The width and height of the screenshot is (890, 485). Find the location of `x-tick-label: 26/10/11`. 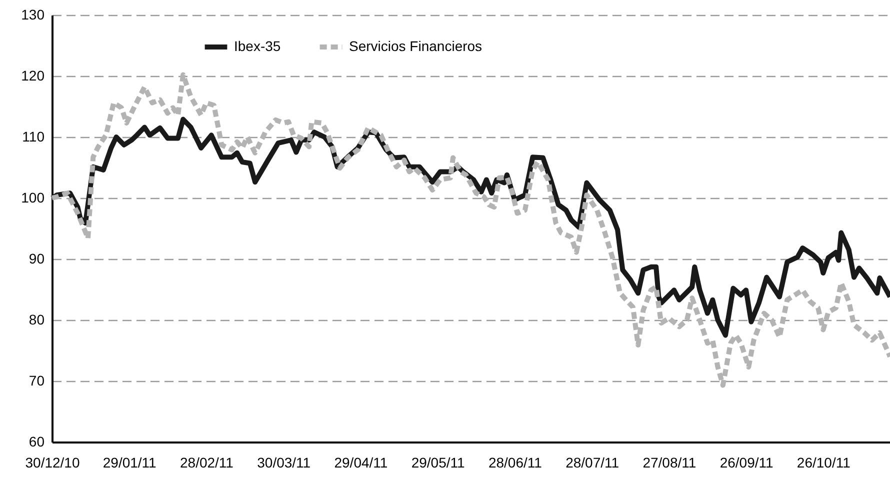

x-tick-label: 26/10/11 is located at coordinates (823, 462).